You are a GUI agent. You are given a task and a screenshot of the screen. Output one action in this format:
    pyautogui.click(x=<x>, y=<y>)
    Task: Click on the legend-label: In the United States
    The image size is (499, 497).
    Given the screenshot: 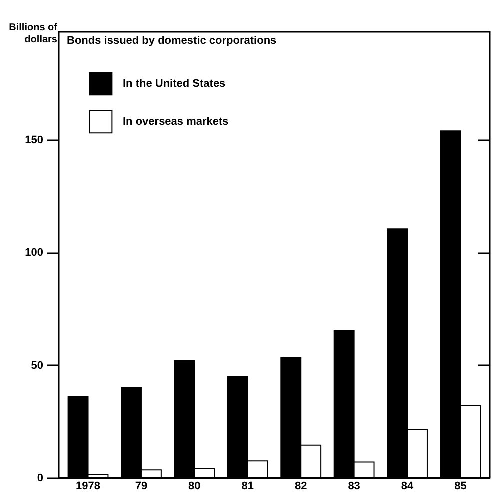 What is the action you would take?
    pyautogui.click(x=174, y=84)
    